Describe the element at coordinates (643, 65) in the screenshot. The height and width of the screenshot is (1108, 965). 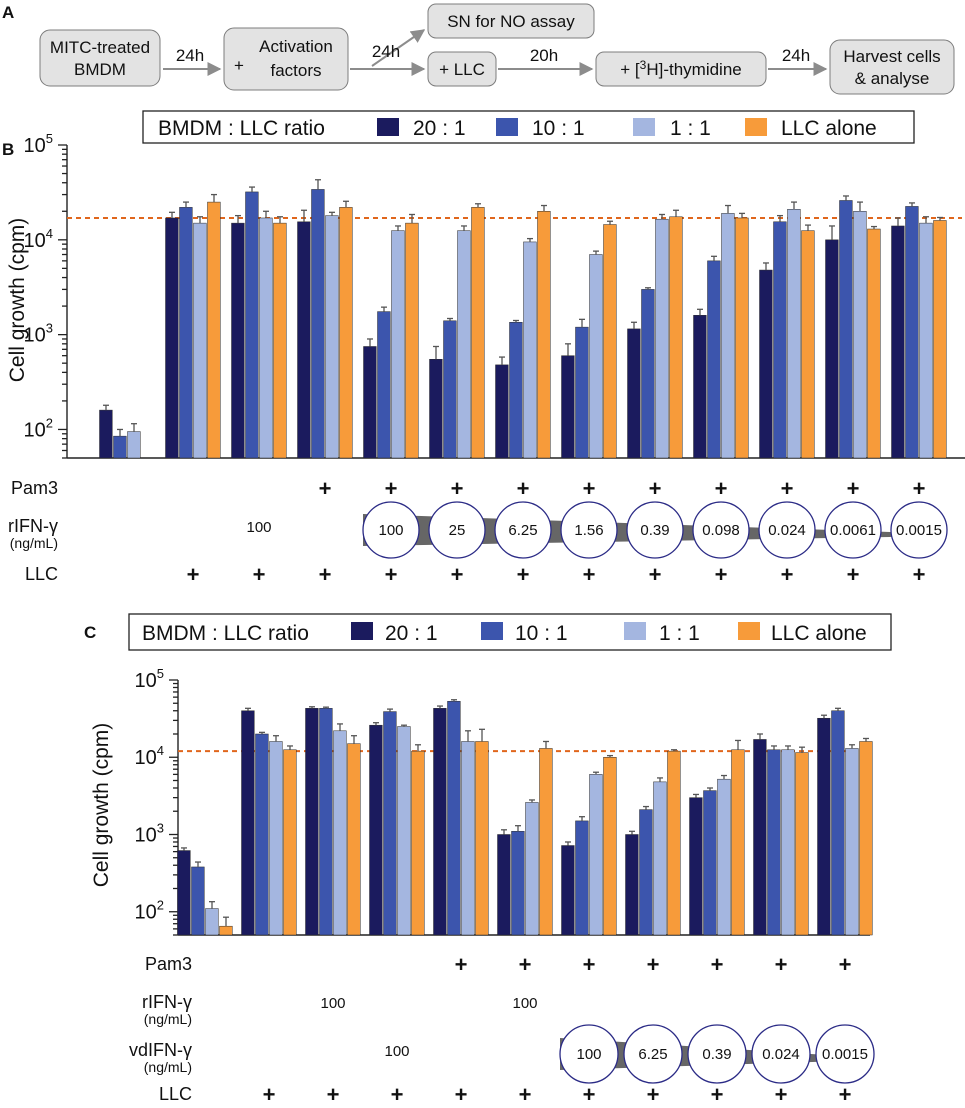
I see `thymidine-sup: 3` at that location.